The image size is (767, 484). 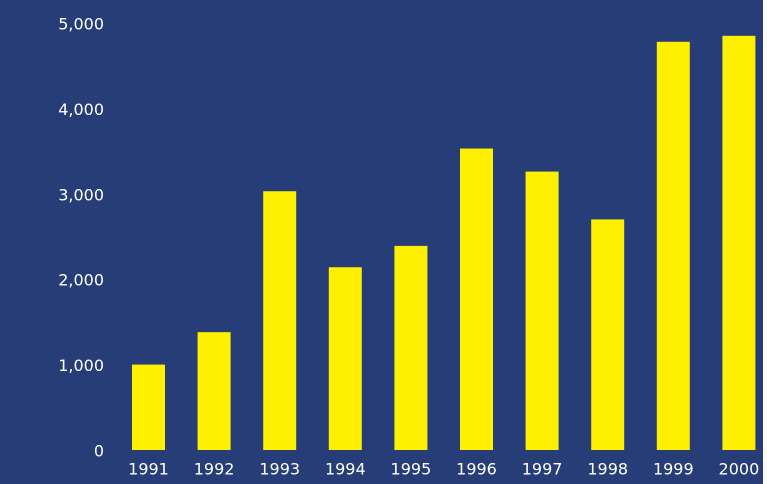 I want to click on y-tick-label: 5,000, so click(x=81, y=24).